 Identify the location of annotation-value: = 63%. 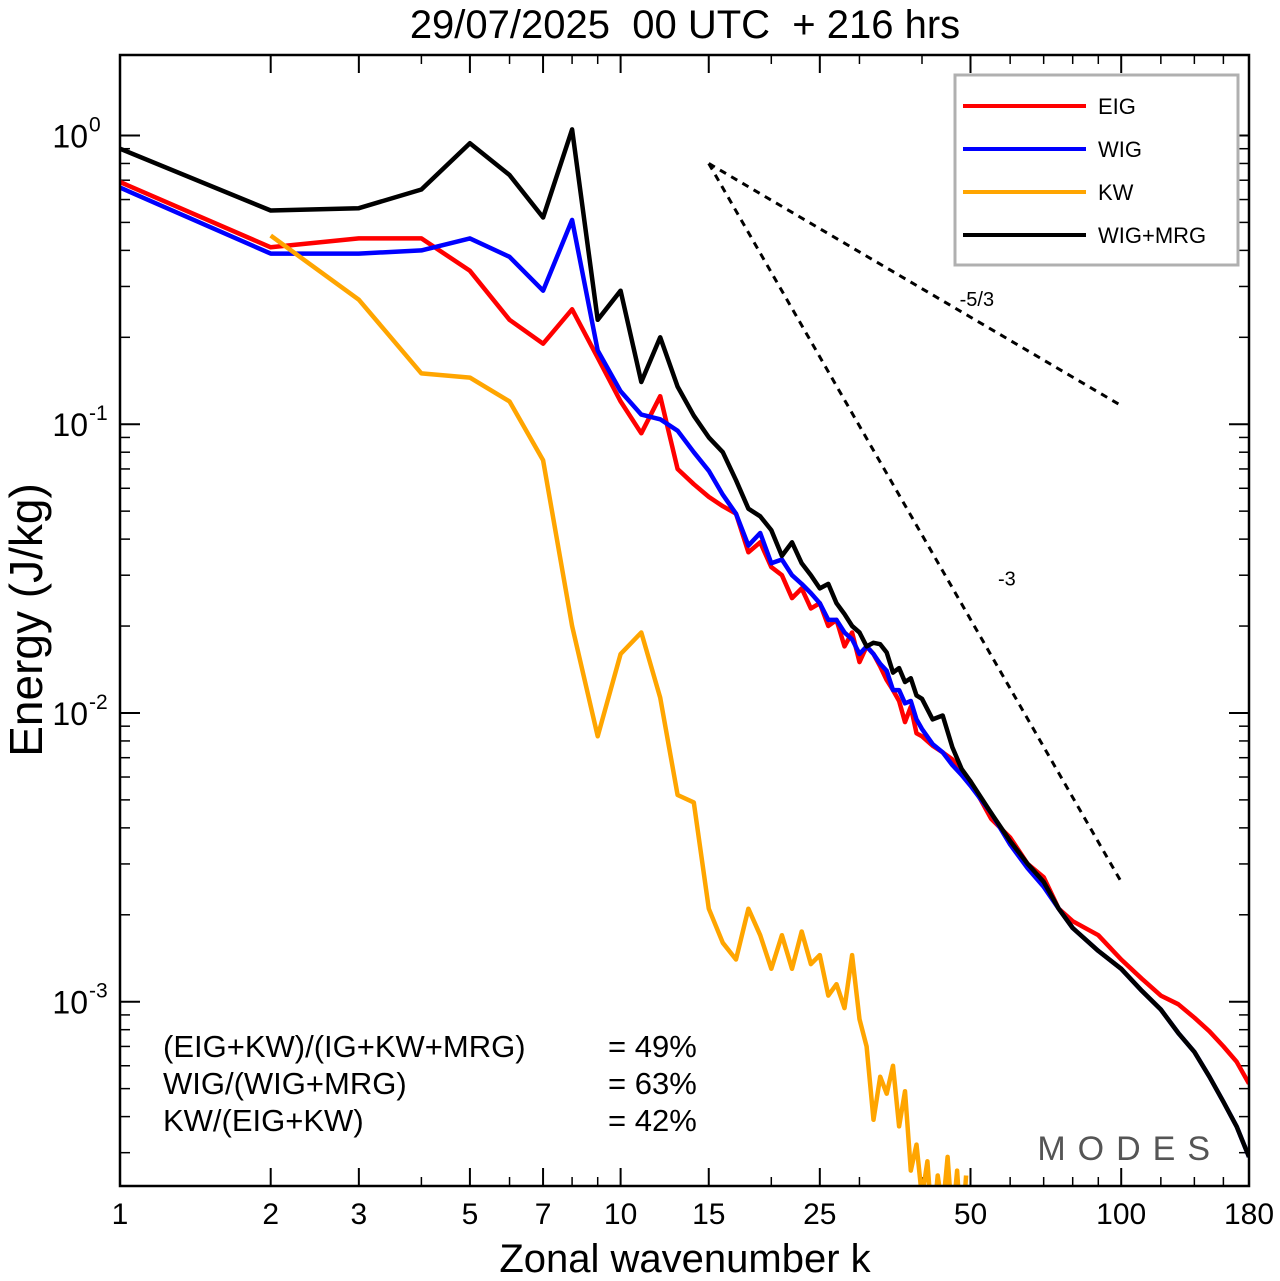
(652, 1083).